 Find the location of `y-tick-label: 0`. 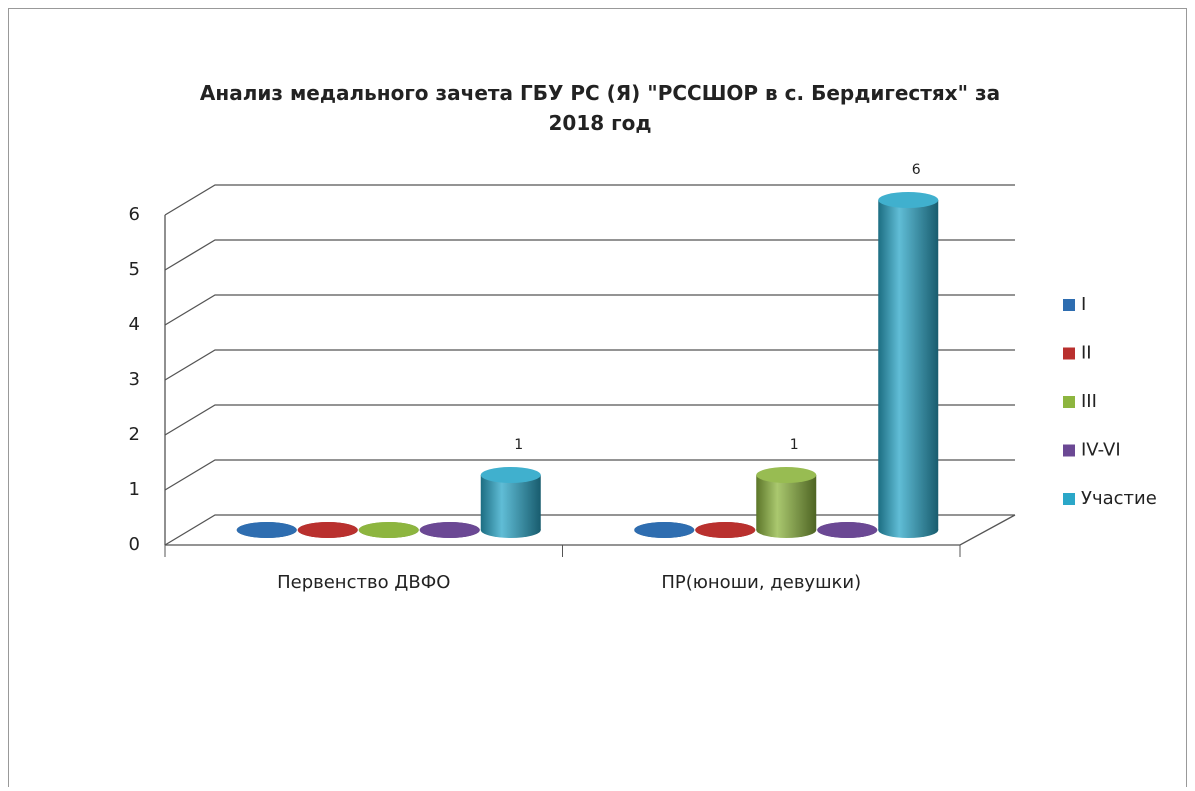

y-tick-label: 0 is located at coordinates (134, 544).